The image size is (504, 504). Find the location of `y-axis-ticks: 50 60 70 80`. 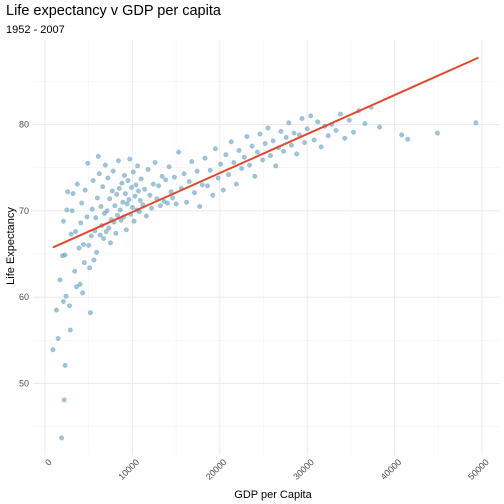

y-axis-ticks: 50 60 70 80 is located at coordinates (24, 254).